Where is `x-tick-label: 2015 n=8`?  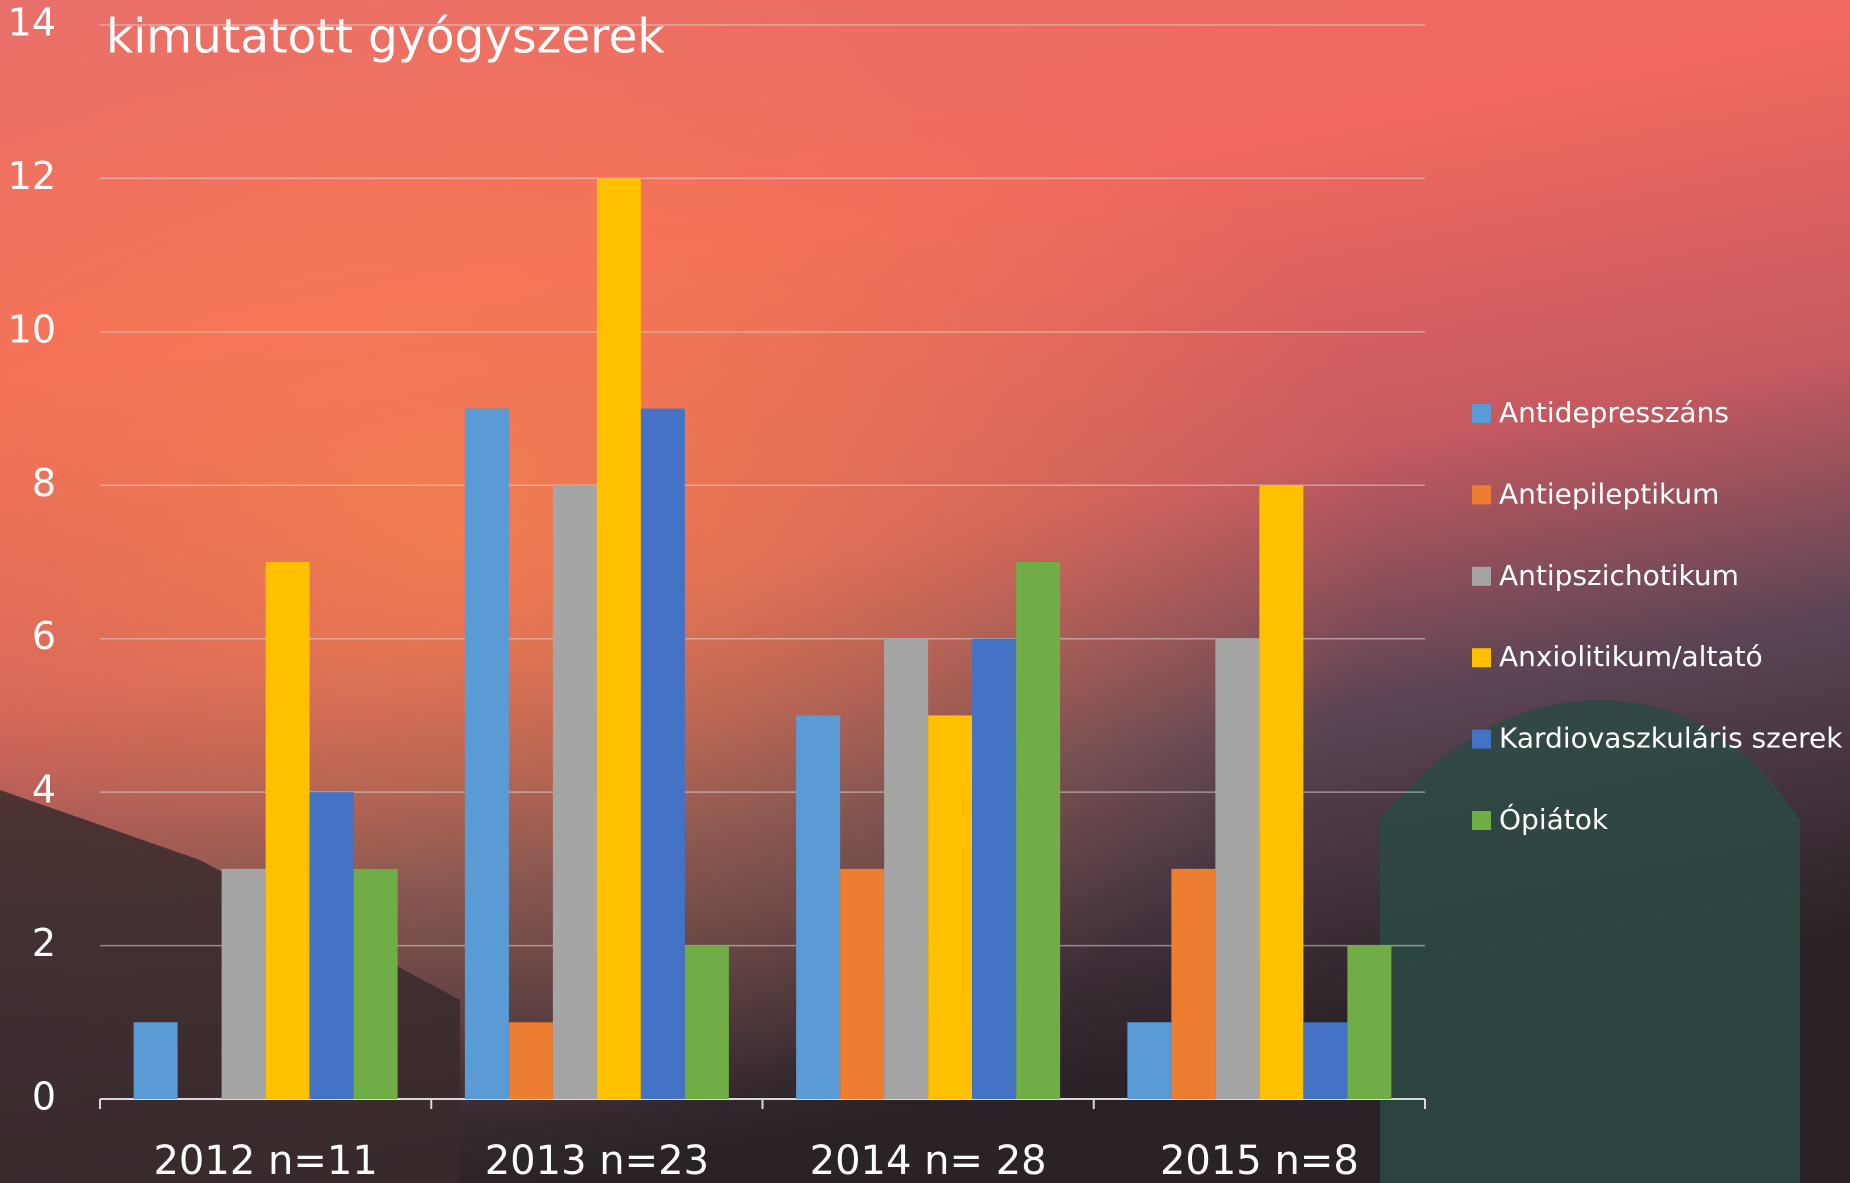
x-tick-label: 2015 n=8 is located at coordinates (1259, 1160).